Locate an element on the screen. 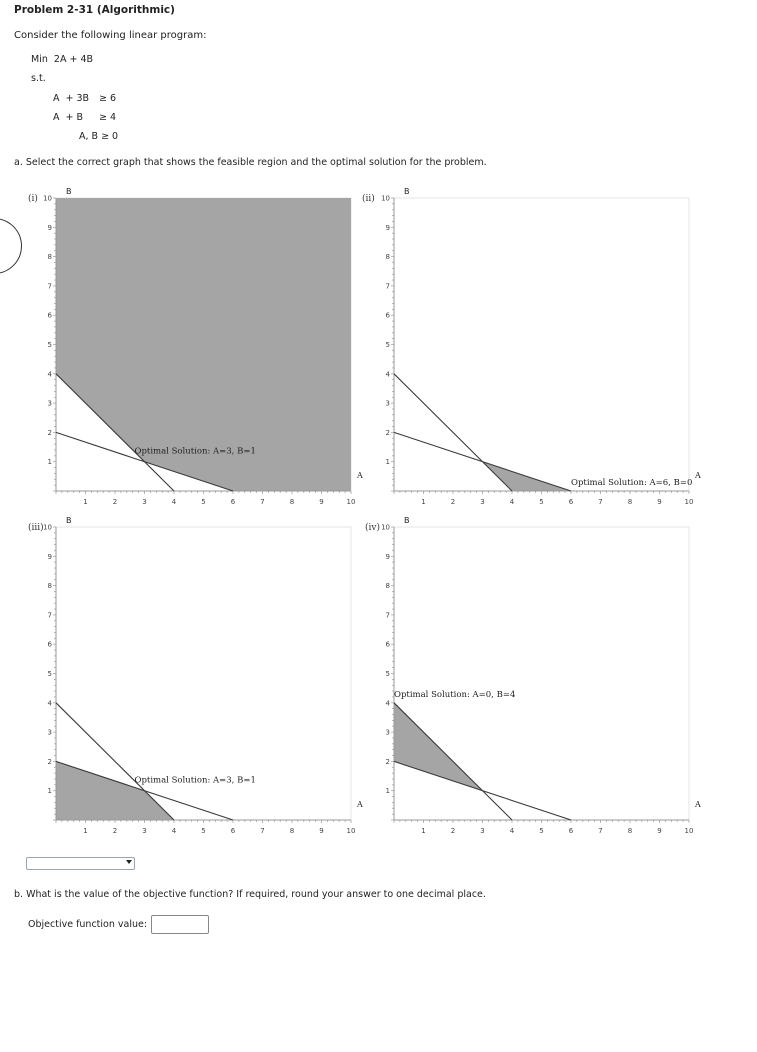 Image resolution: width=757 pixels, height=1052 pixels. constraint-2: A + B ≥ 4 is located at coordinates (84, 117).